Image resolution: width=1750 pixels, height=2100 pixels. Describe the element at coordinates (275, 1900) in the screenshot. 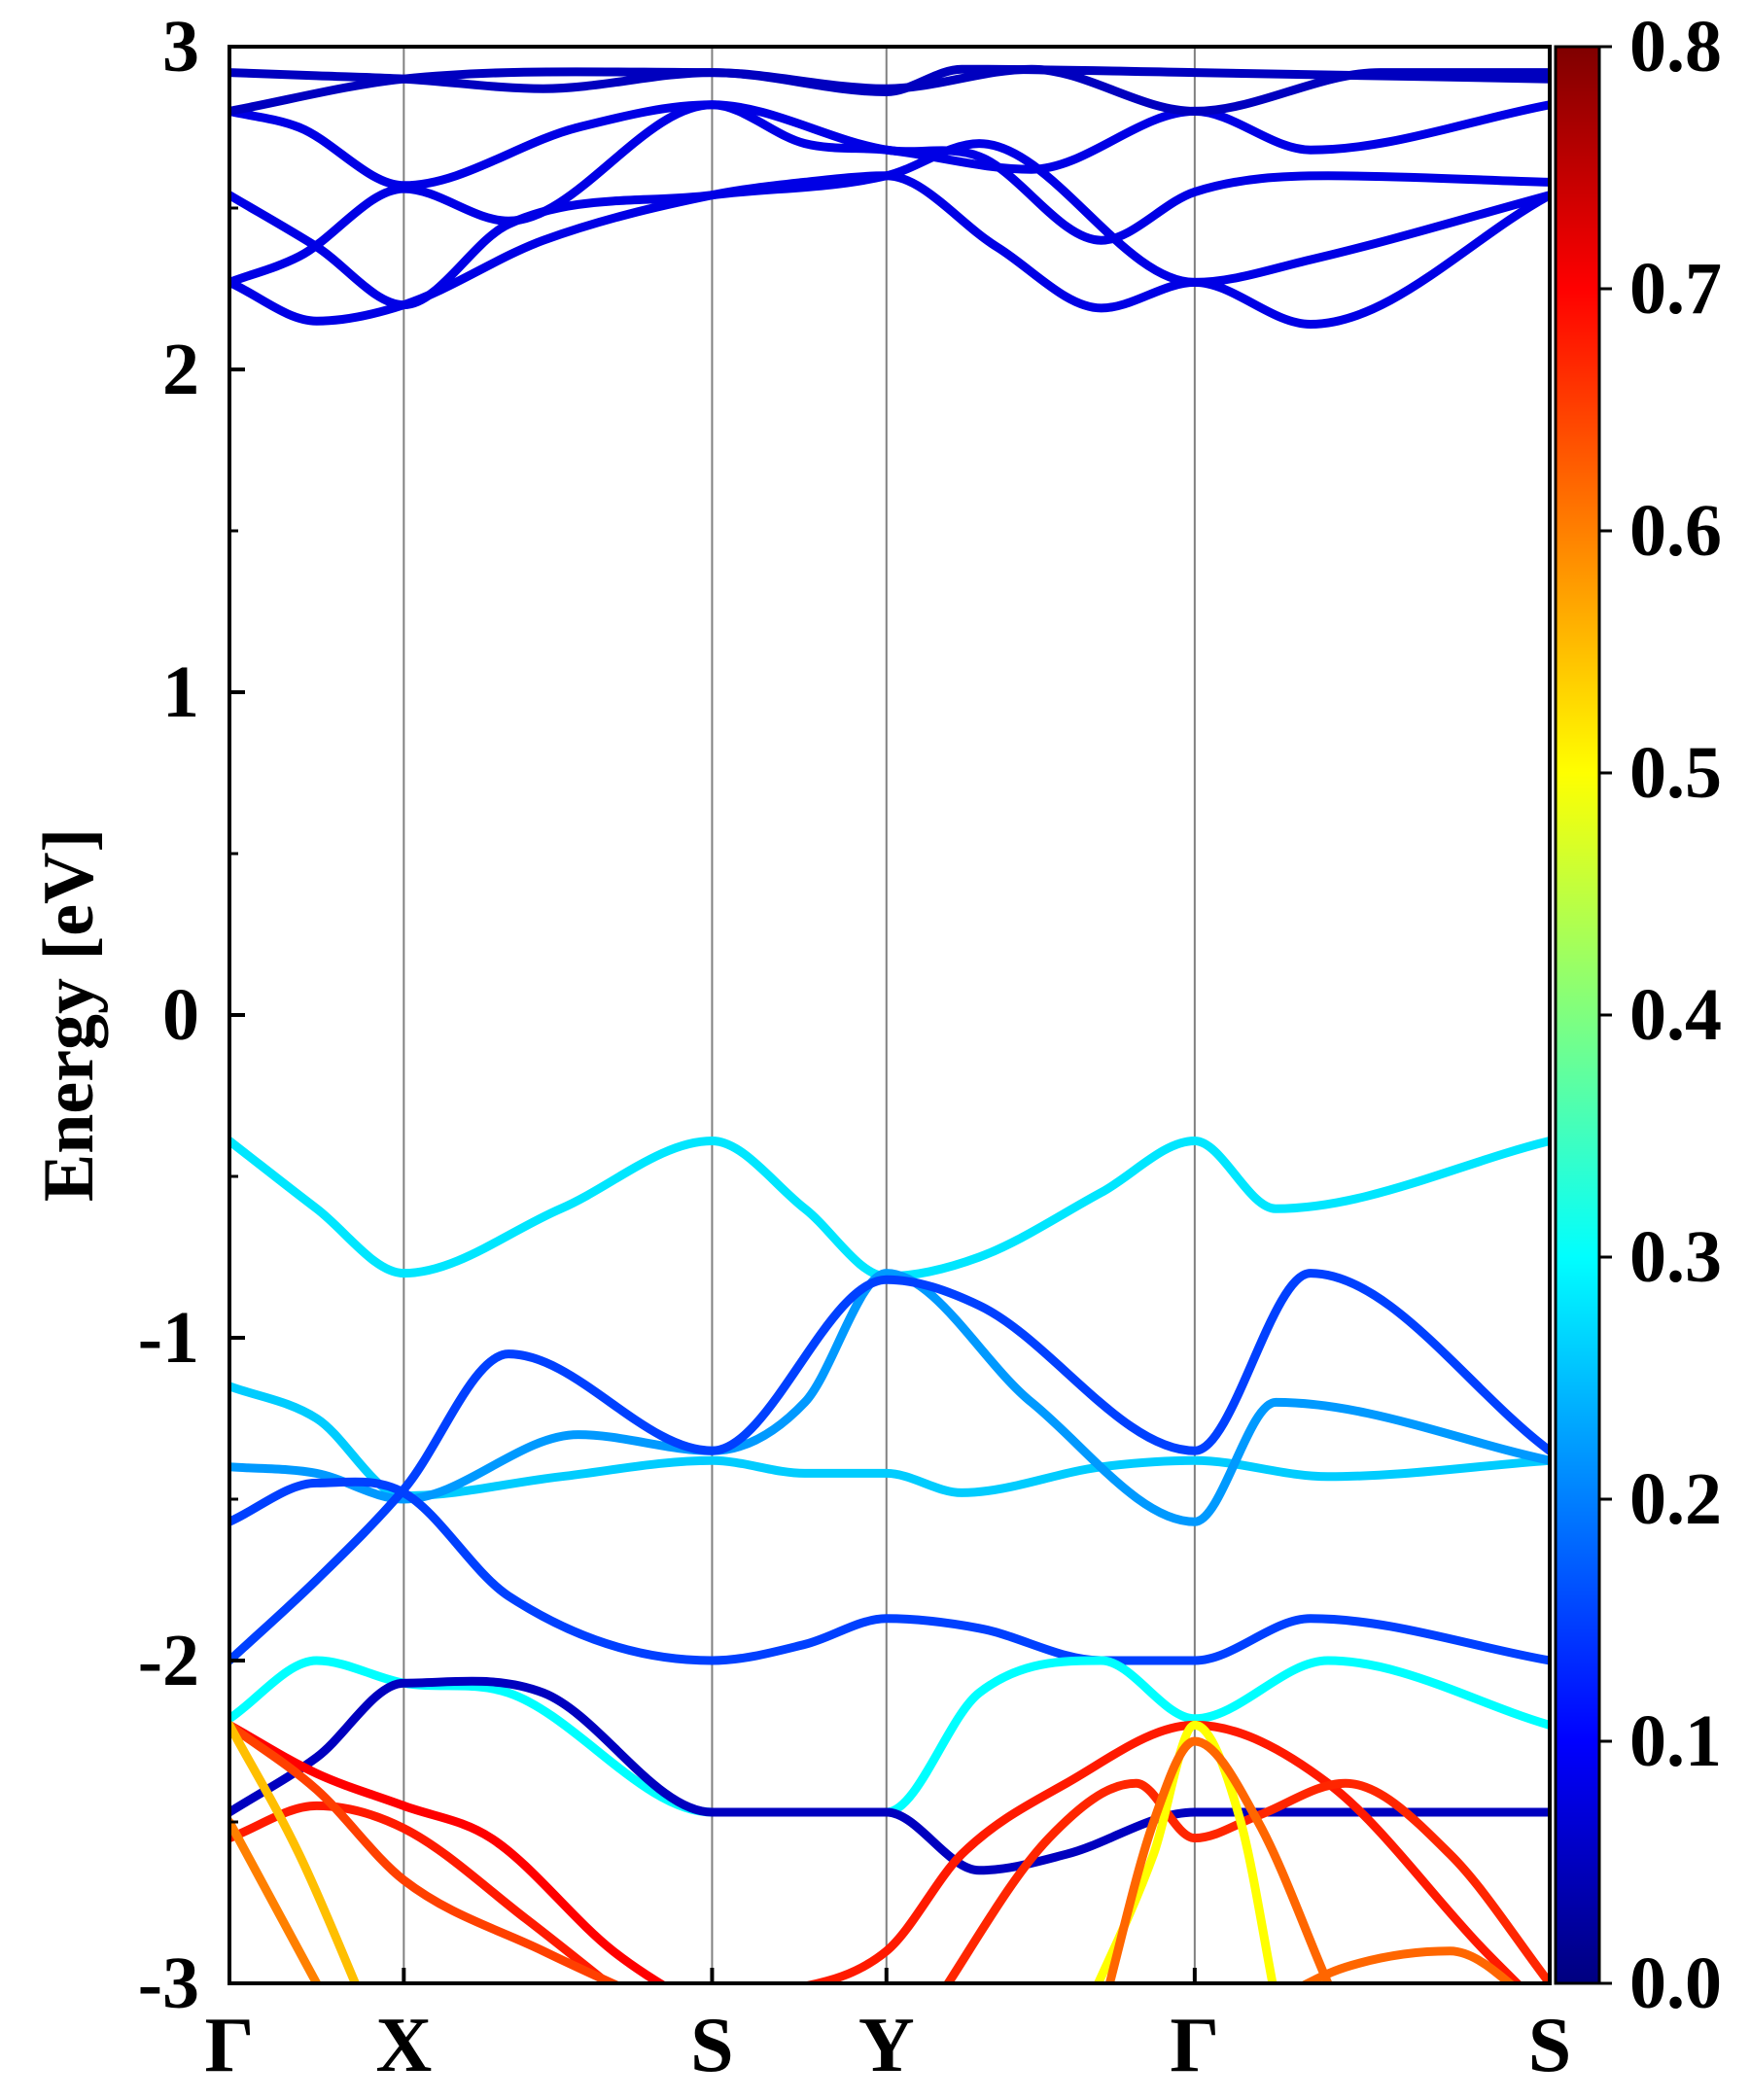

I see `band-vb12` at that location.